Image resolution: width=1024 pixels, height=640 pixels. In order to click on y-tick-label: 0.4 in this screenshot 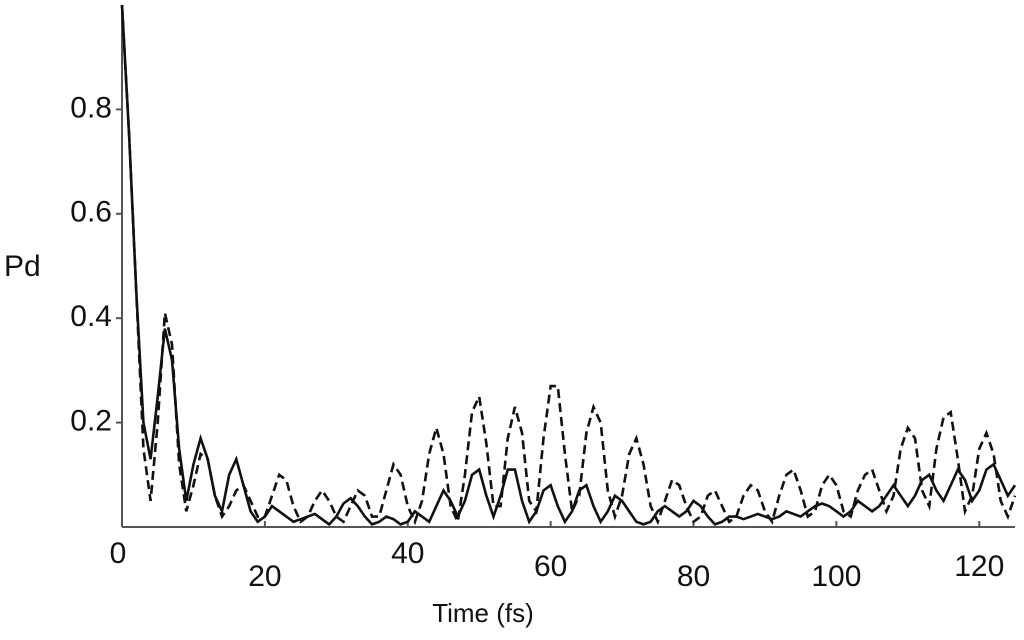, I will do `click(91, 316)`.